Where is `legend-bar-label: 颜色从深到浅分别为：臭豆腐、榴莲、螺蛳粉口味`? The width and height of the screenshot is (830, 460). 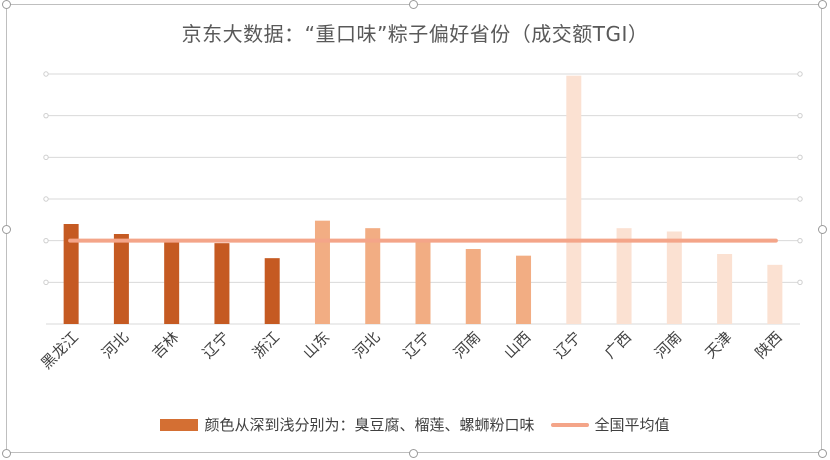 legend-bar-label: 颜色从深到浅分别为：臭豆腐、榴莲、螺蛳粉口味 is located at coordinates (369, 425).